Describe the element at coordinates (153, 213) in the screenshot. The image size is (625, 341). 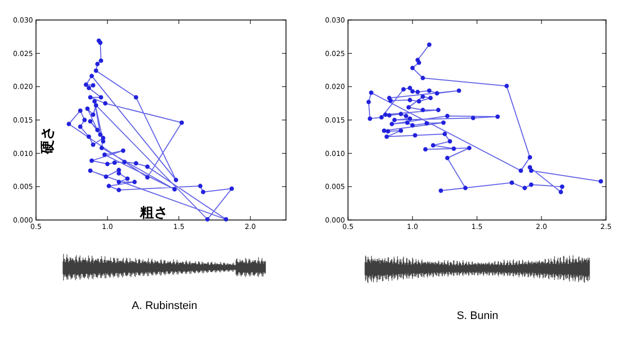
I see `x-axis-title: 粗さ` at that location.